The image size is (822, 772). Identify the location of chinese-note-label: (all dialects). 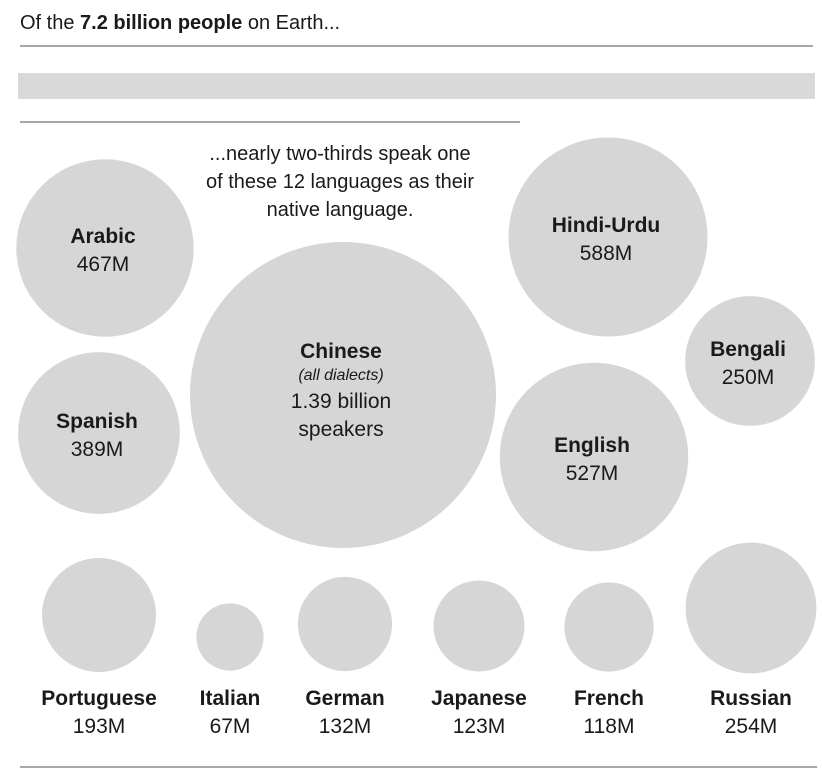
(340, 375).